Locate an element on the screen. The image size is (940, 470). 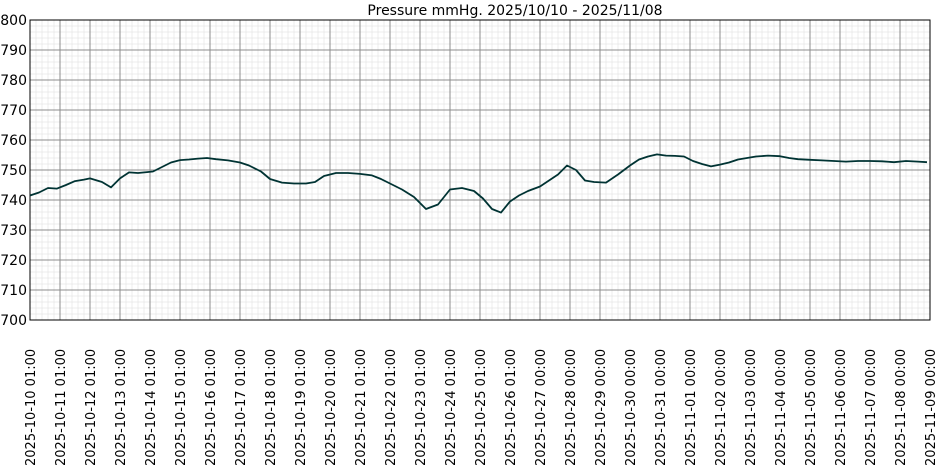
y-axis-ticks: 700 710 720 730 740 750 760 770 780 790 800 is located at coordinates (13, 171).